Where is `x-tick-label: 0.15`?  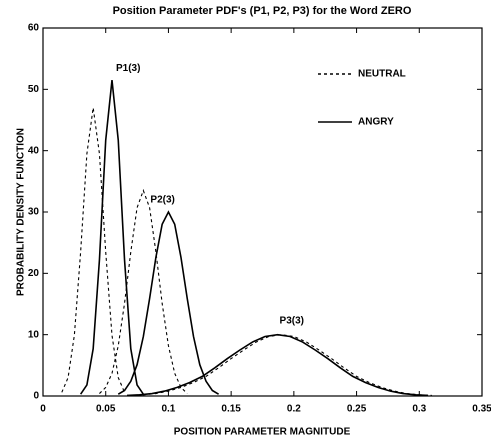
x-tick-label: 0.15 is located at coordinates (231, 409).